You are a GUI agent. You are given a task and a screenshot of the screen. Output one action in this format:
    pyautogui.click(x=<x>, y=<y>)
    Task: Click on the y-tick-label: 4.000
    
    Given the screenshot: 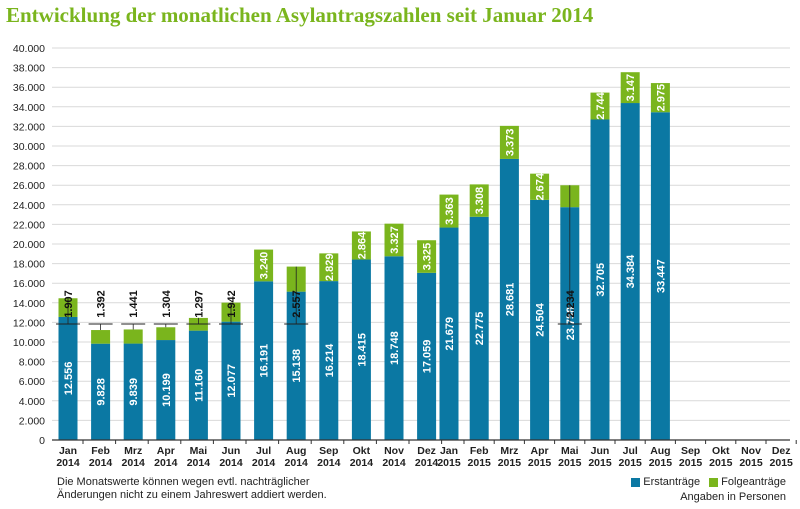 What is the action you would take?
    pyautogui.click(x=32, y=402)
    